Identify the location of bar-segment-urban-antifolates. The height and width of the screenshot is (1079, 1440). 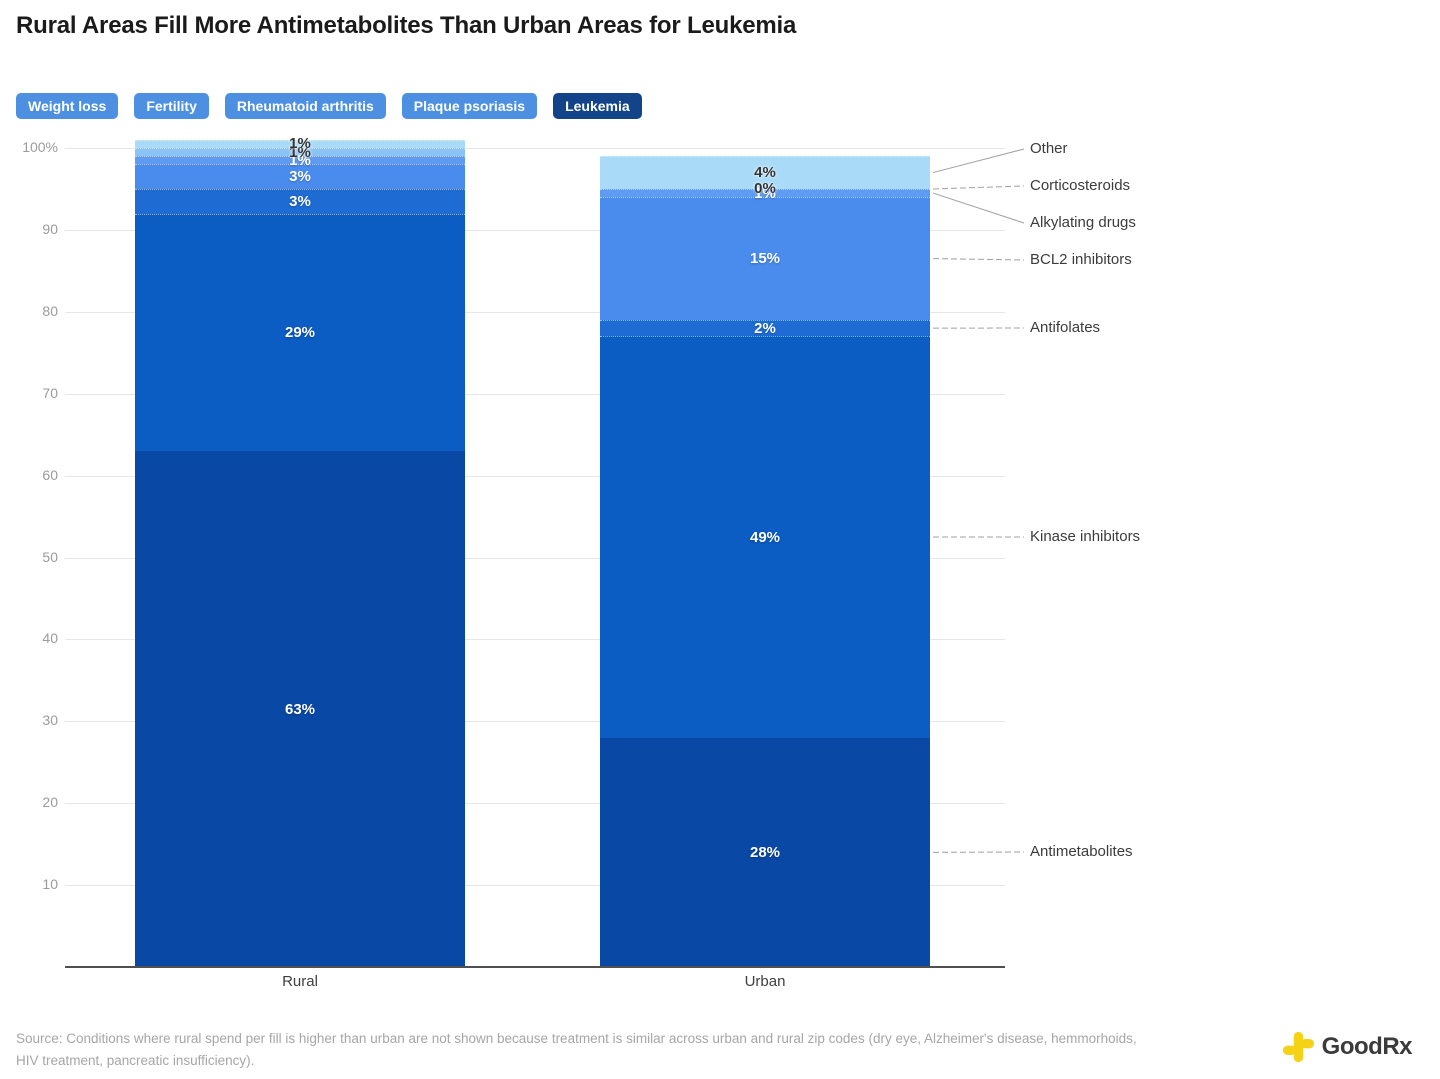
(765, 328).